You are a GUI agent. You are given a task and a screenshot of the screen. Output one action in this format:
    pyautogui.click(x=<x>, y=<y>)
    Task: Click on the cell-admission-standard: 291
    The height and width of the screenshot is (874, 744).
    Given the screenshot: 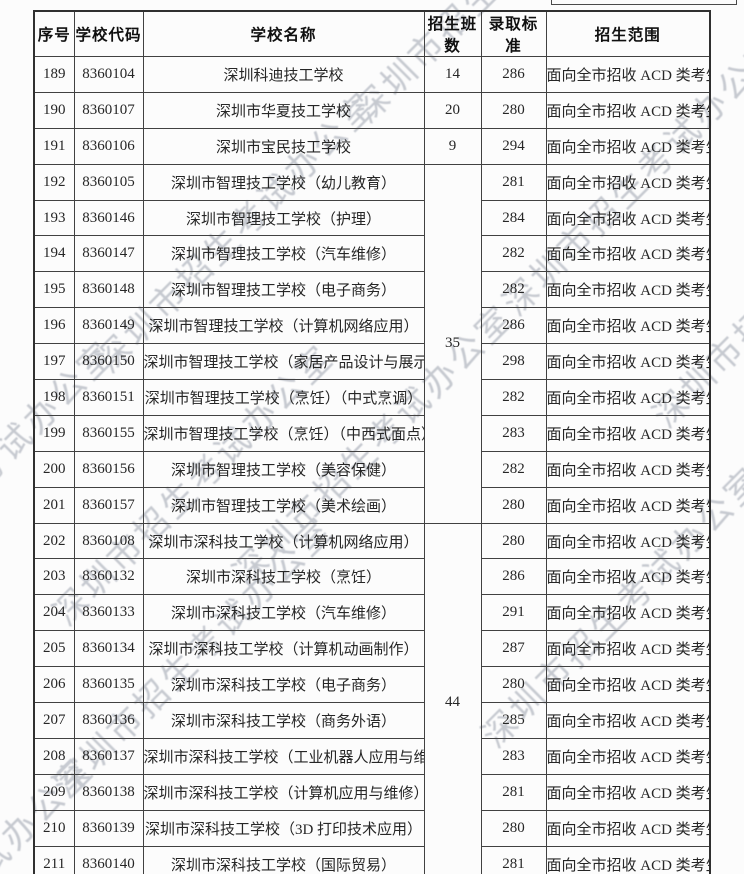 What is the action you would take?
    pyautogui.click(x=513, y=613)
    